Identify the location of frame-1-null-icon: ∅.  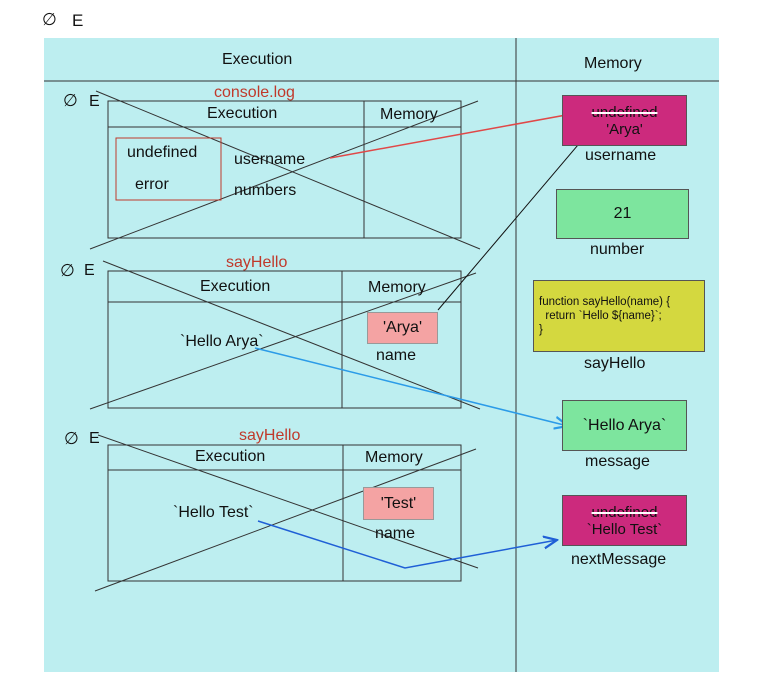
(70, 100).